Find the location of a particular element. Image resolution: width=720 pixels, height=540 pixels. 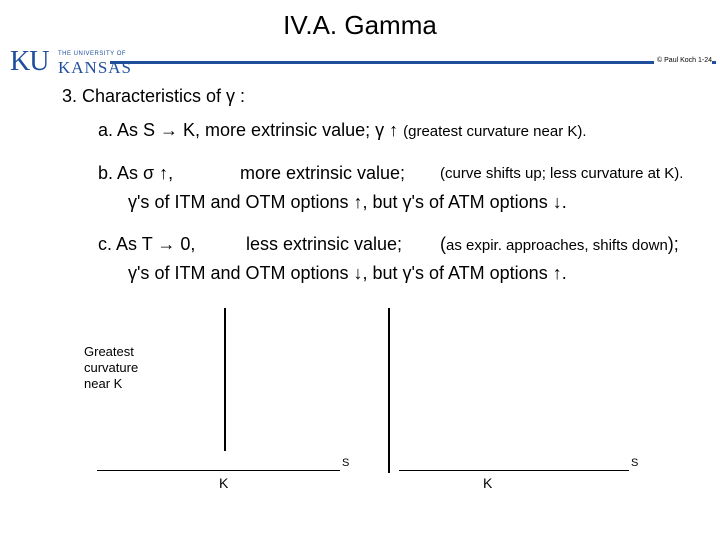

item-b-text: more extrinsic value; is located at coordinates (323, 173).